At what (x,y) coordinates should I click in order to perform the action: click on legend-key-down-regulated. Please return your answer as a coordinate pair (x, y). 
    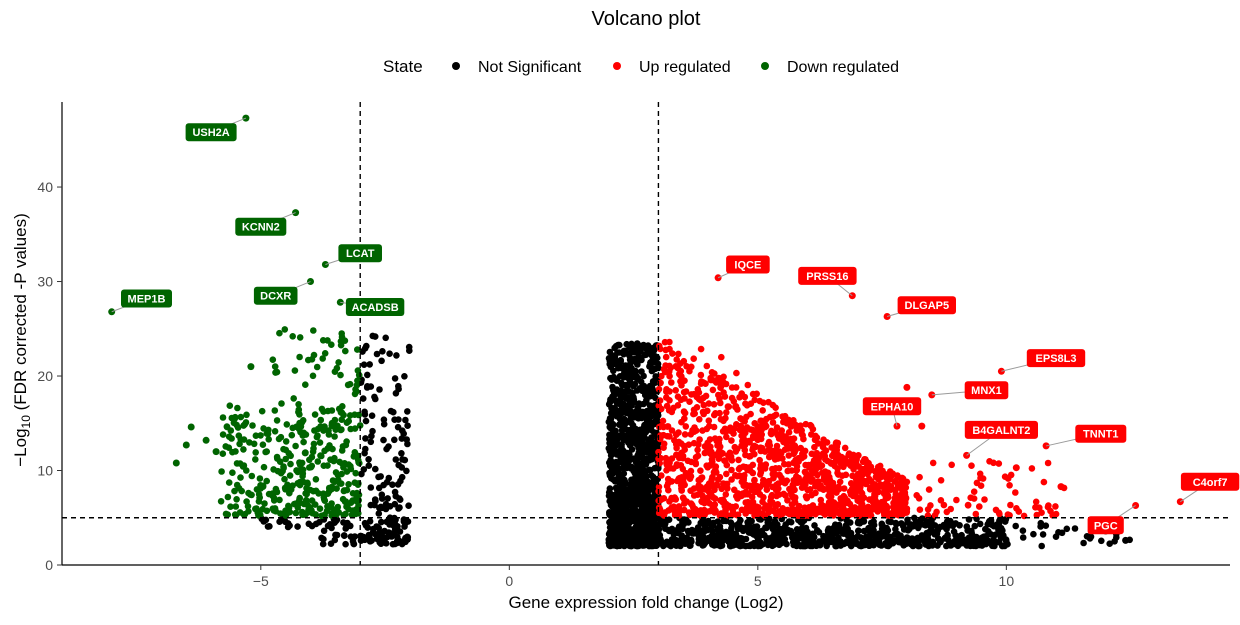
    Looking at the image, I should click on (765, 66).